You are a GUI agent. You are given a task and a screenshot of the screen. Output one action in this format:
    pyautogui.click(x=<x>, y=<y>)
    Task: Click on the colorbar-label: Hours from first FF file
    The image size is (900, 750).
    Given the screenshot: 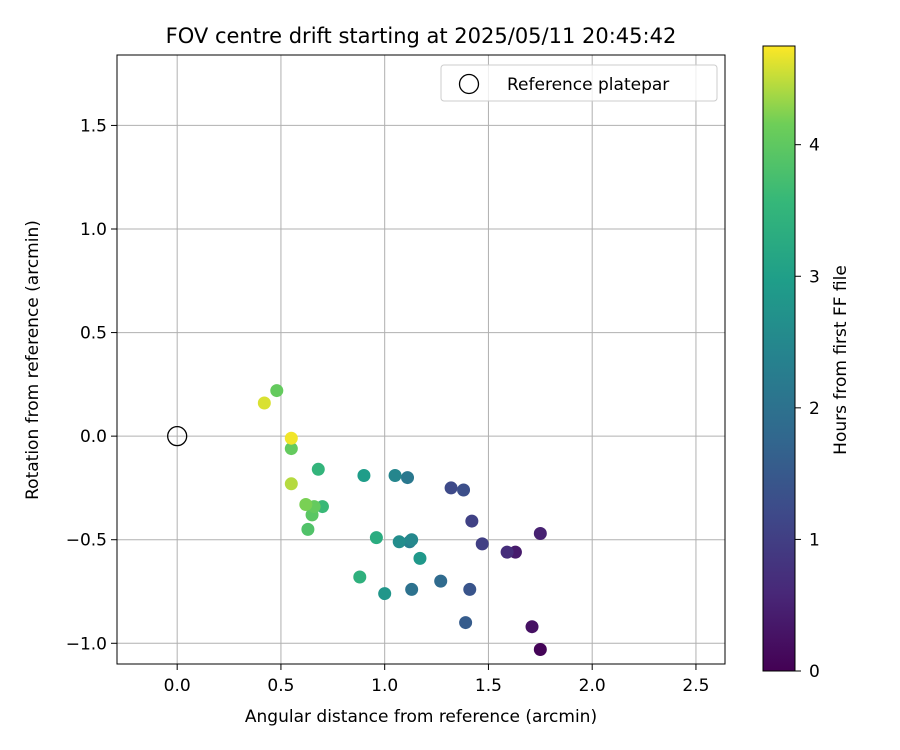 What is the action you would take?
    pyautogui.click(x=841, y=360)
    